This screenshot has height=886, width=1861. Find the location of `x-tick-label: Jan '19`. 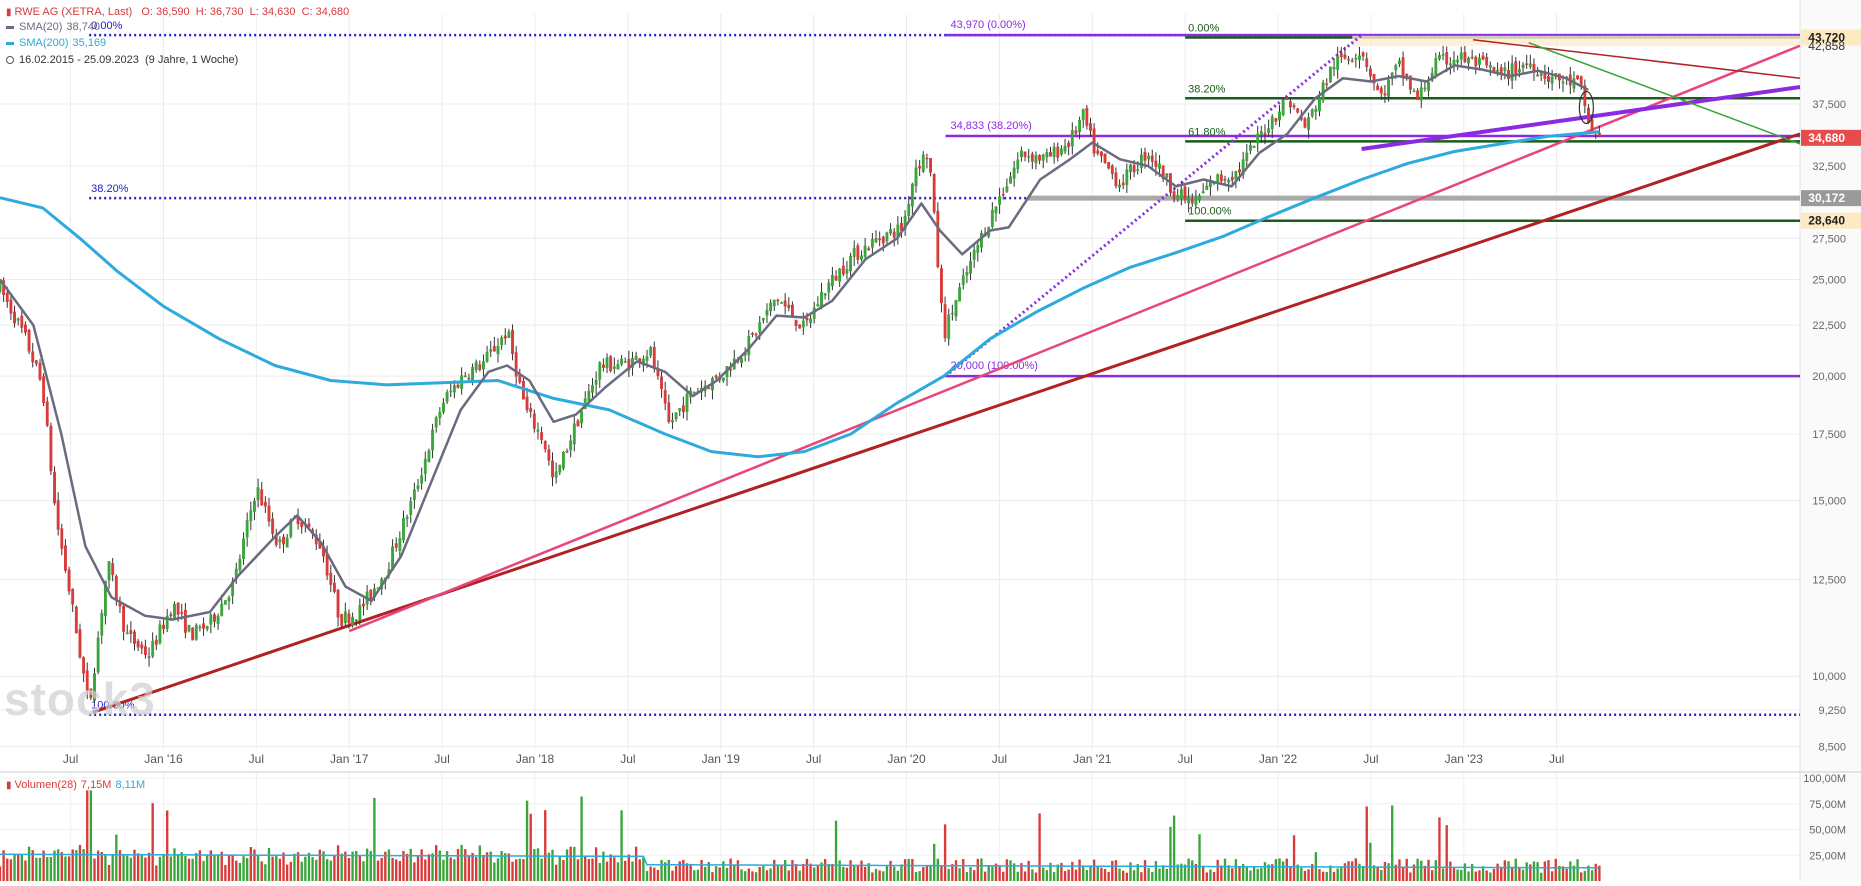

x-tick-label: Jan '19 is located at coordinates (721, 759).